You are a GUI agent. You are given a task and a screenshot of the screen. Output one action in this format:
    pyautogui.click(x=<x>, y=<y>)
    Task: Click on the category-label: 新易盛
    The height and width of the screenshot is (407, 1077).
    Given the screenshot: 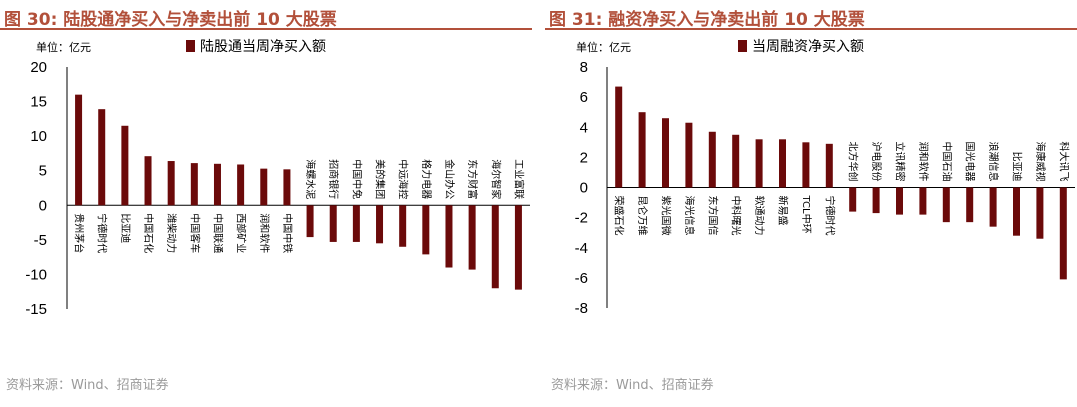 What is the action you would take?
    pyautogui.click(x=783, y=211)
    